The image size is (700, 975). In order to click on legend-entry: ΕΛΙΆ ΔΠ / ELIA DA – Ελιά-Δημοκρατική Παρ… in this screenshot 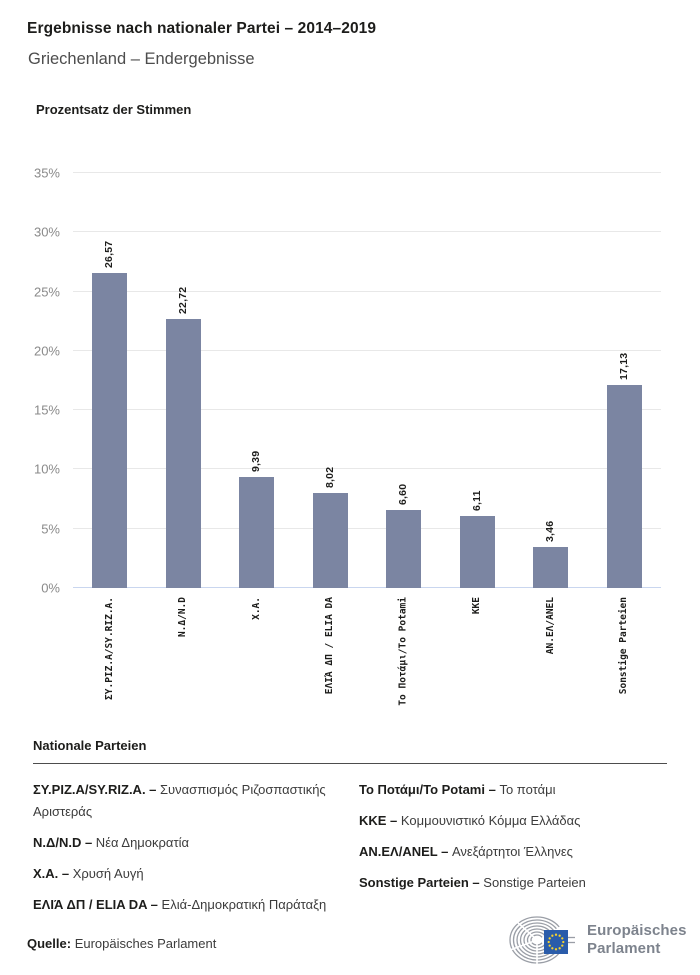, I will do `click(187, 905)`.